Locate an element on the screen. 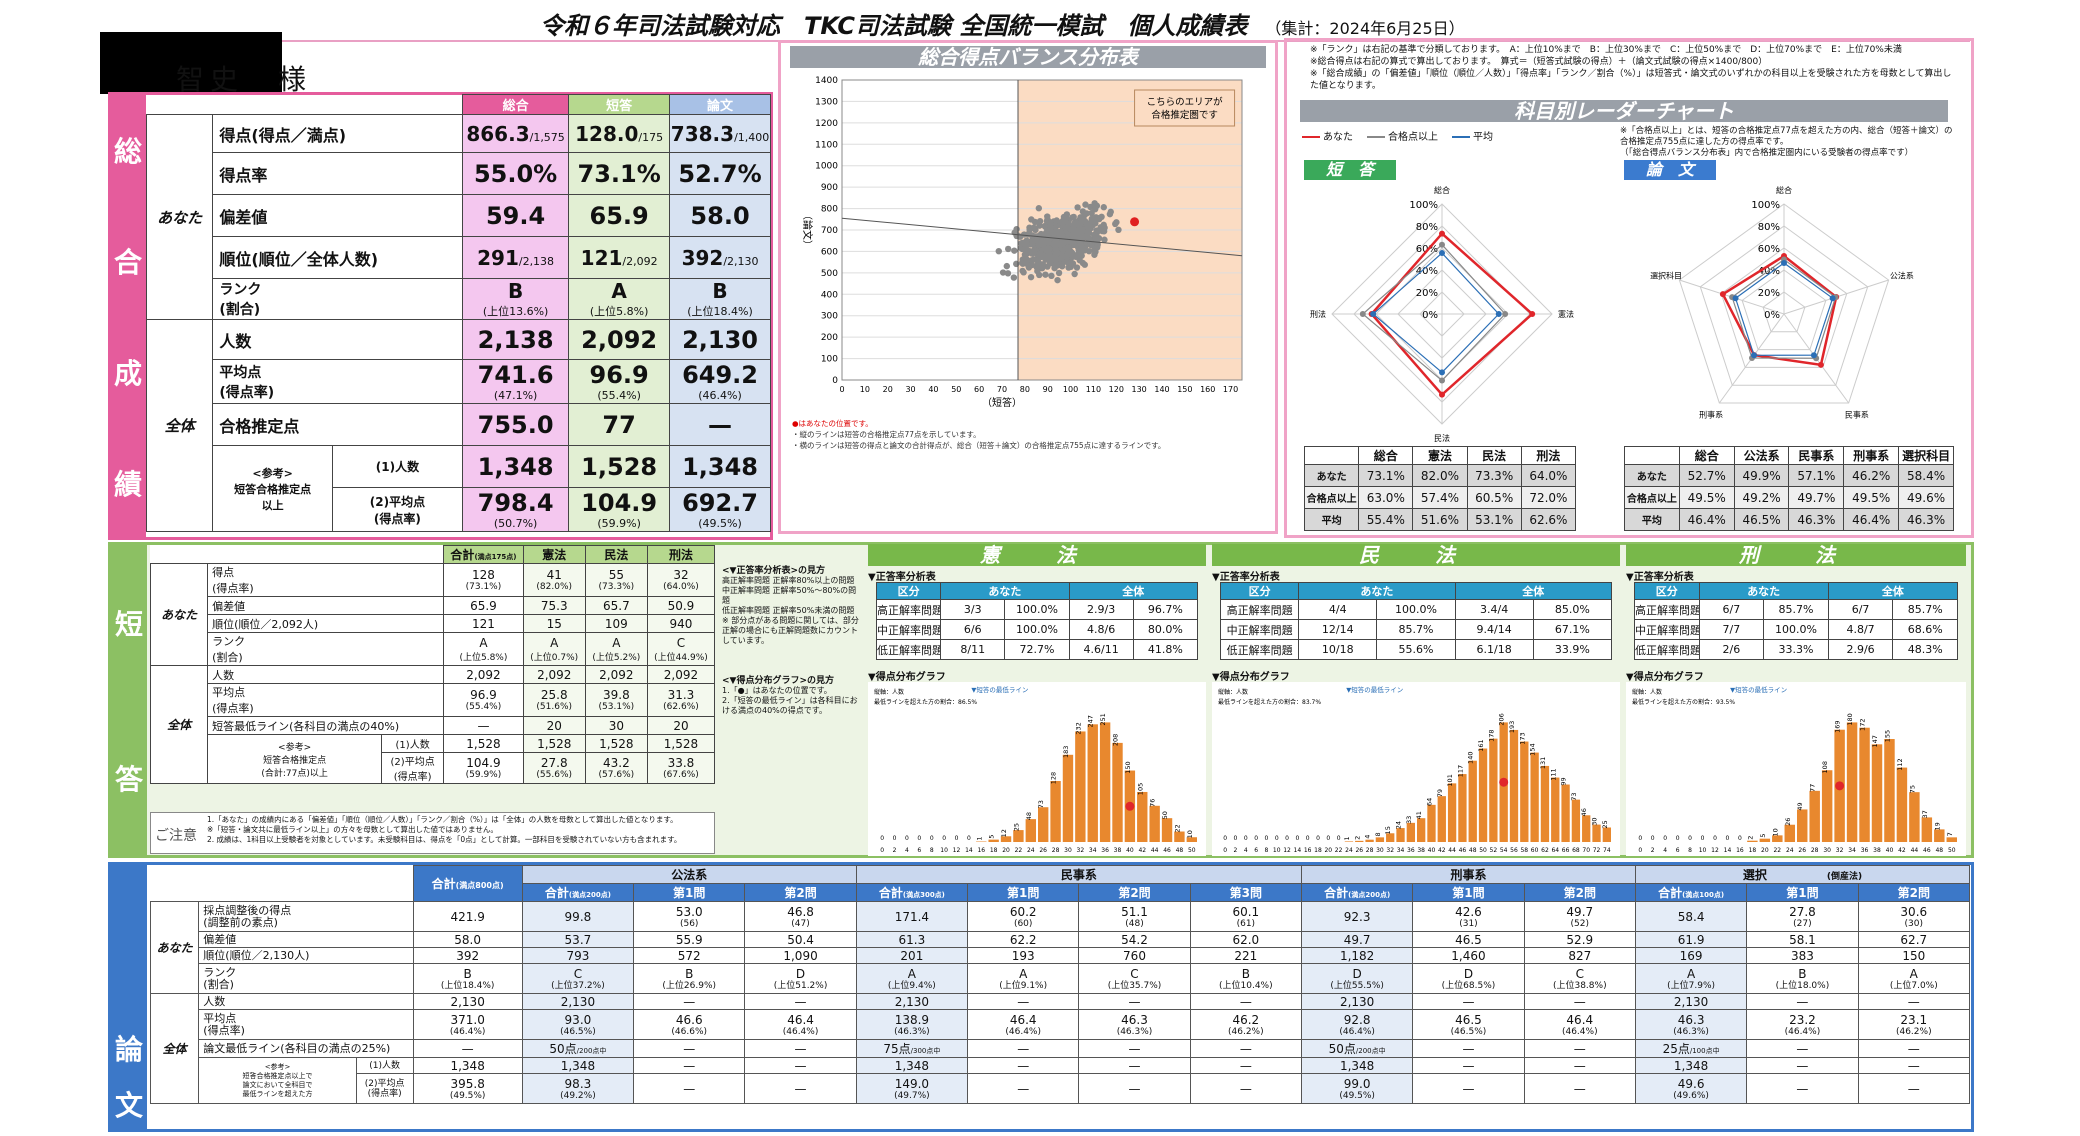 This screenshot has width=2080, height=1136. cell-sub: /300点中 is located at coordinates (925, 1051).